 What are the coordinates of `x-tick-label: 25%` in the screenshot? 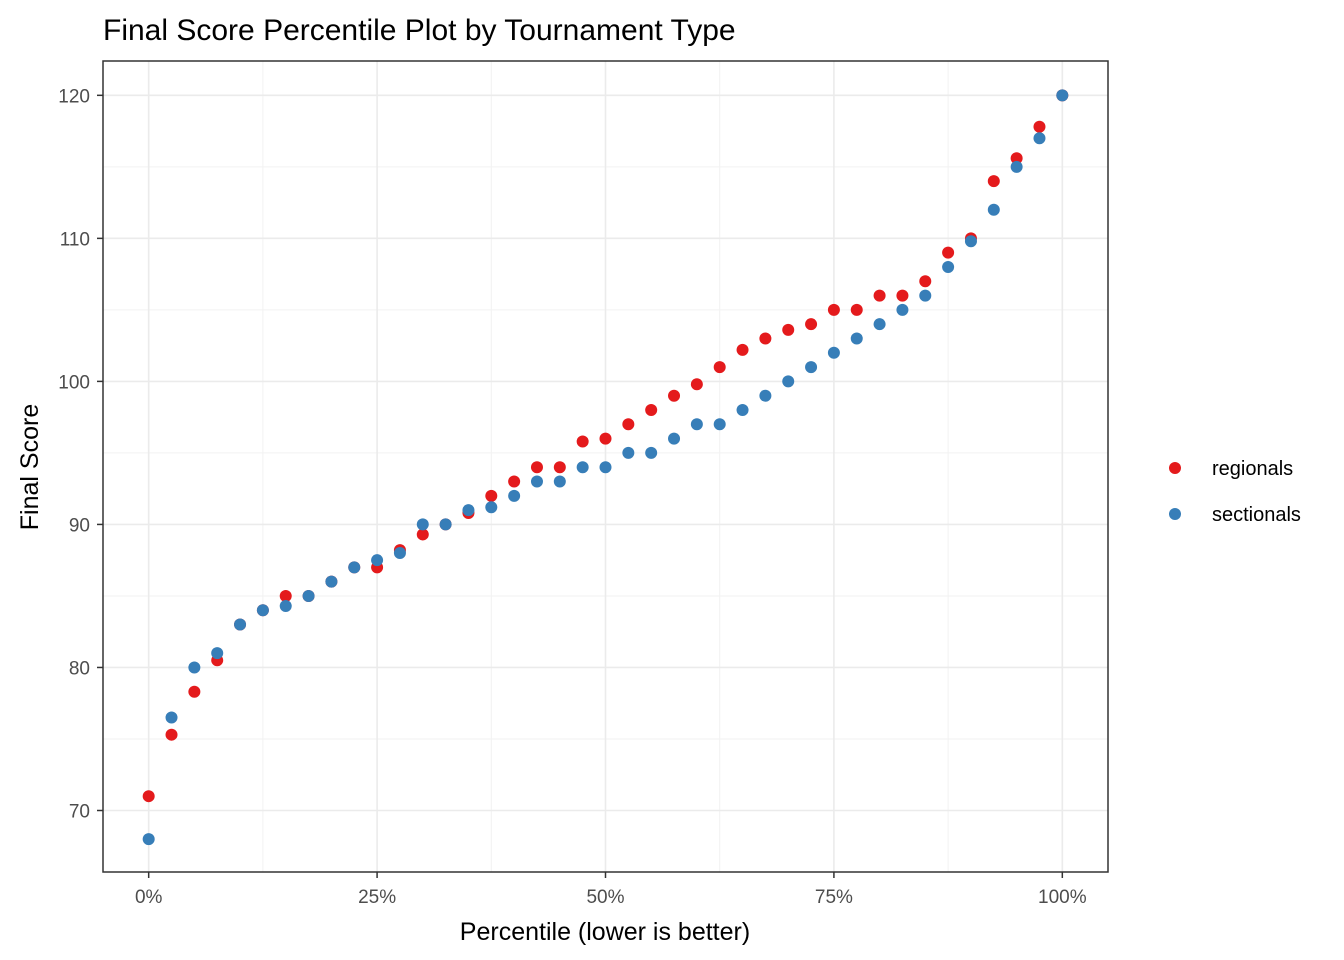 It's located at (377, 897).